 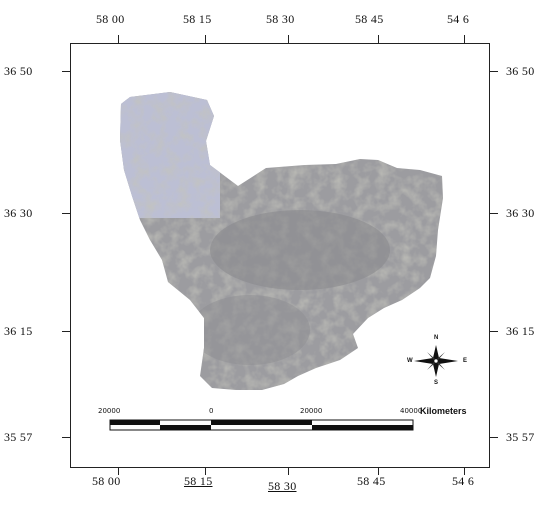 What do you see at coordinates (411, 411) in the screenshot?
I see `scale-label: 40000` at bounding box center [411, 411].